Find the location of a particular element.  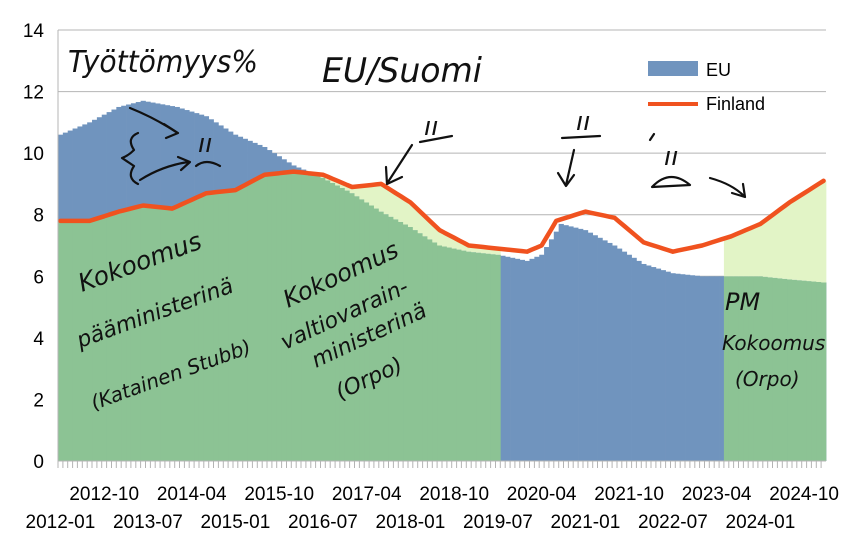

annotation-ditto-4: ıı is located at coordinates (671, 157).